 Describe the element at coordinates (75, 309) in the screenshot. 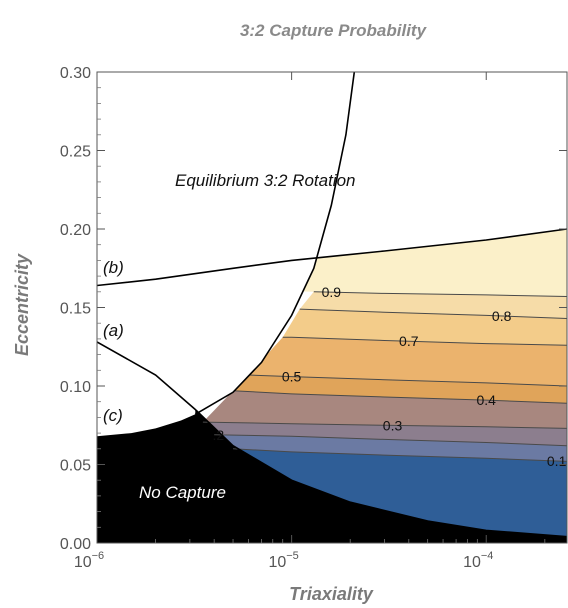

I see `y-tick-label: 0.15` at that location.